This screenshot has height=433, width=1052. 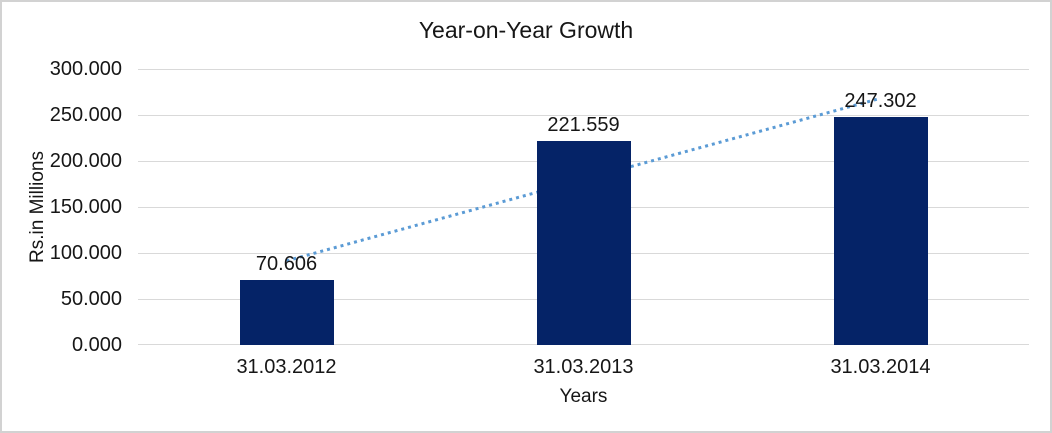 What do you see at coordinates (85, 69) in the screenshot?
I see `y-tick-label: 300.000` at bounding box center [85, 69].